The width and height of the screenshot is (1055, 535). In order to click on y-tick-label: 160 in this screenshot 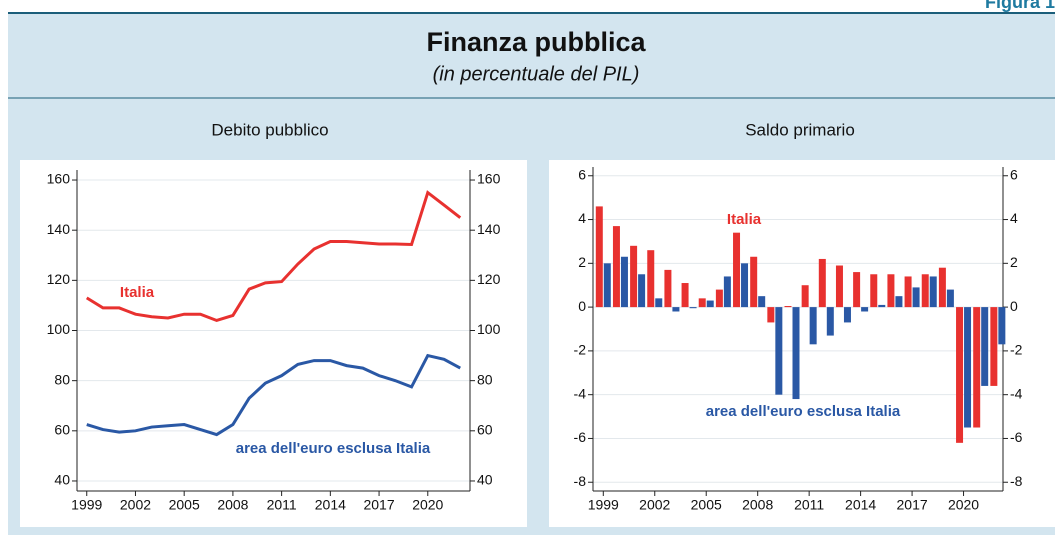, I will do `click(59, 179)`.